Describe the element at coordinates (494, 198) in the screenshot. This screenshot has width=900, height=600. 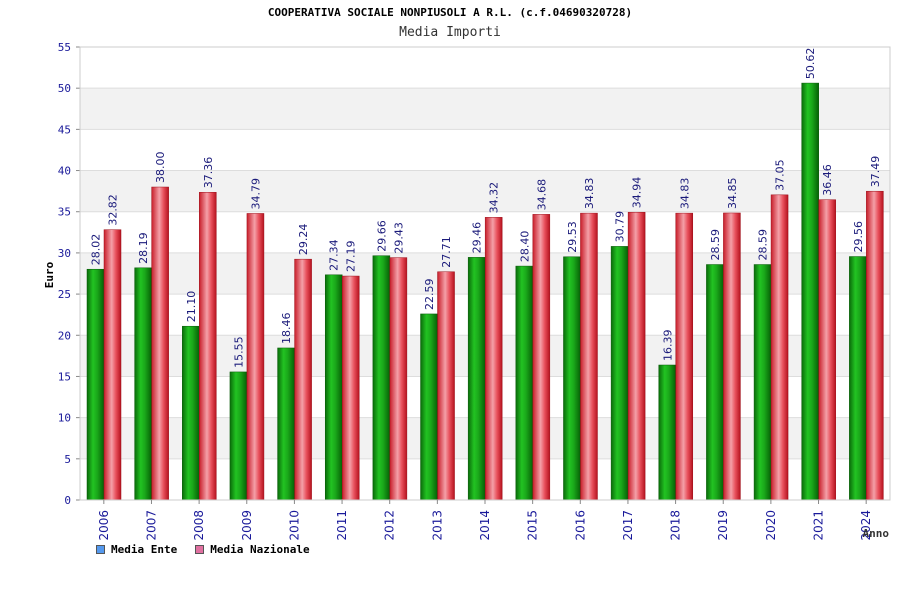
I see `data-label: 34.32` at that location.